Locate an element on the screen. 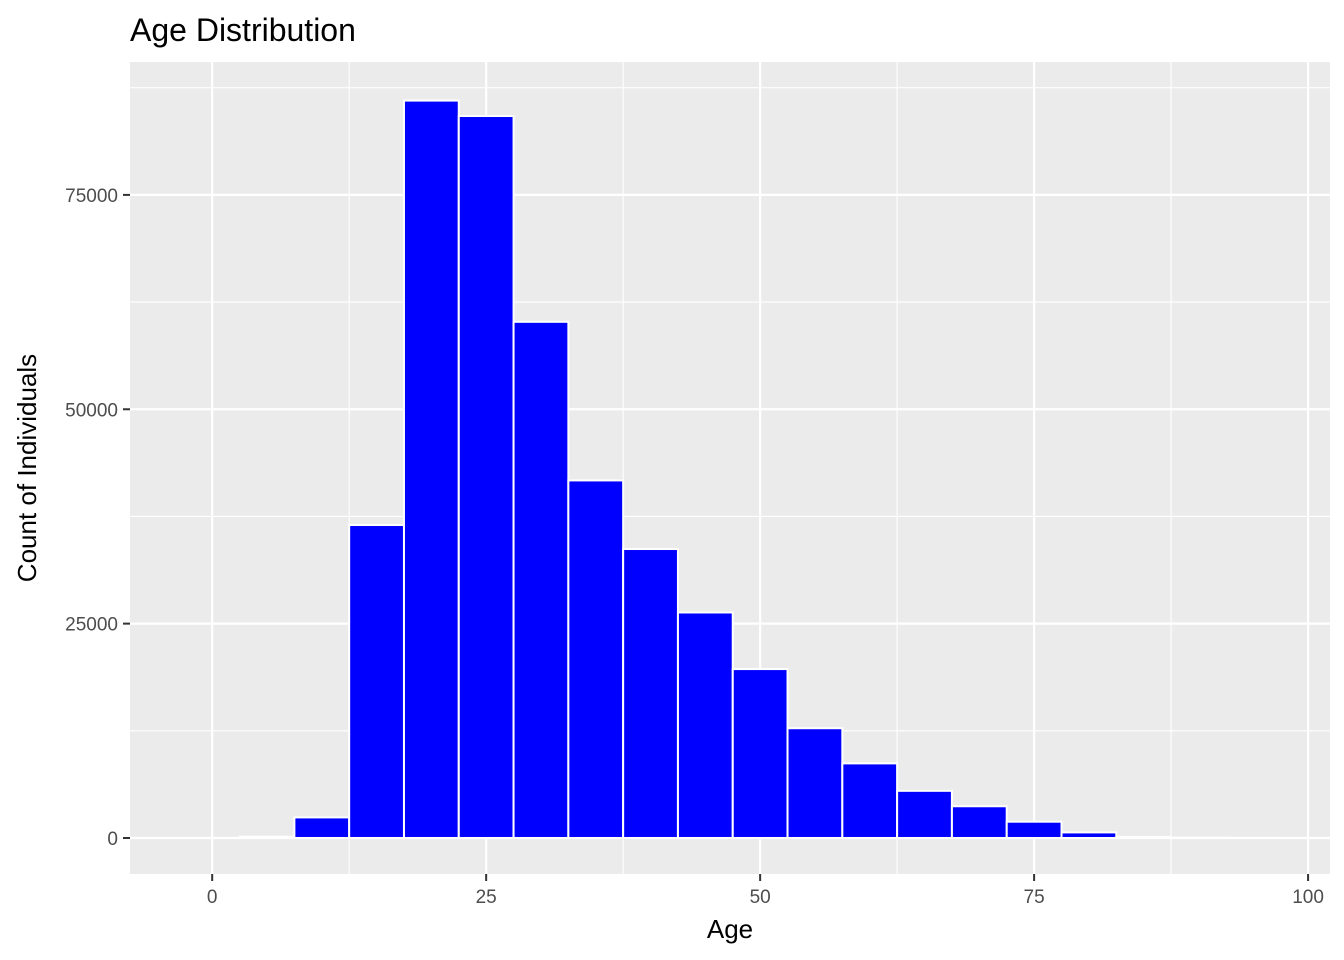 The width and height of the screenshot is (1344, 960). y-axis-label: Count of Individuals is located at coordinates (27, 468).